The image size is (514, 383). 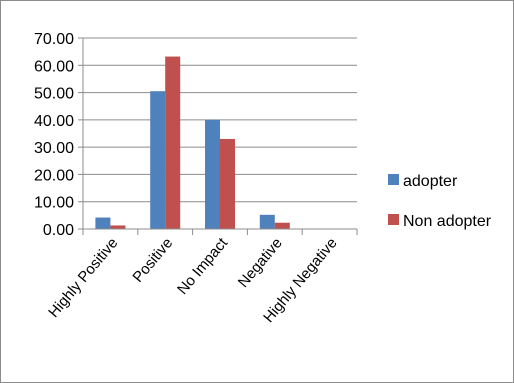 I want to click on y-axis-tick-labels: 0.00 10.00 20.00 30.00 40.00 50.00 60.00 70.00, so click(x=54, y=135).